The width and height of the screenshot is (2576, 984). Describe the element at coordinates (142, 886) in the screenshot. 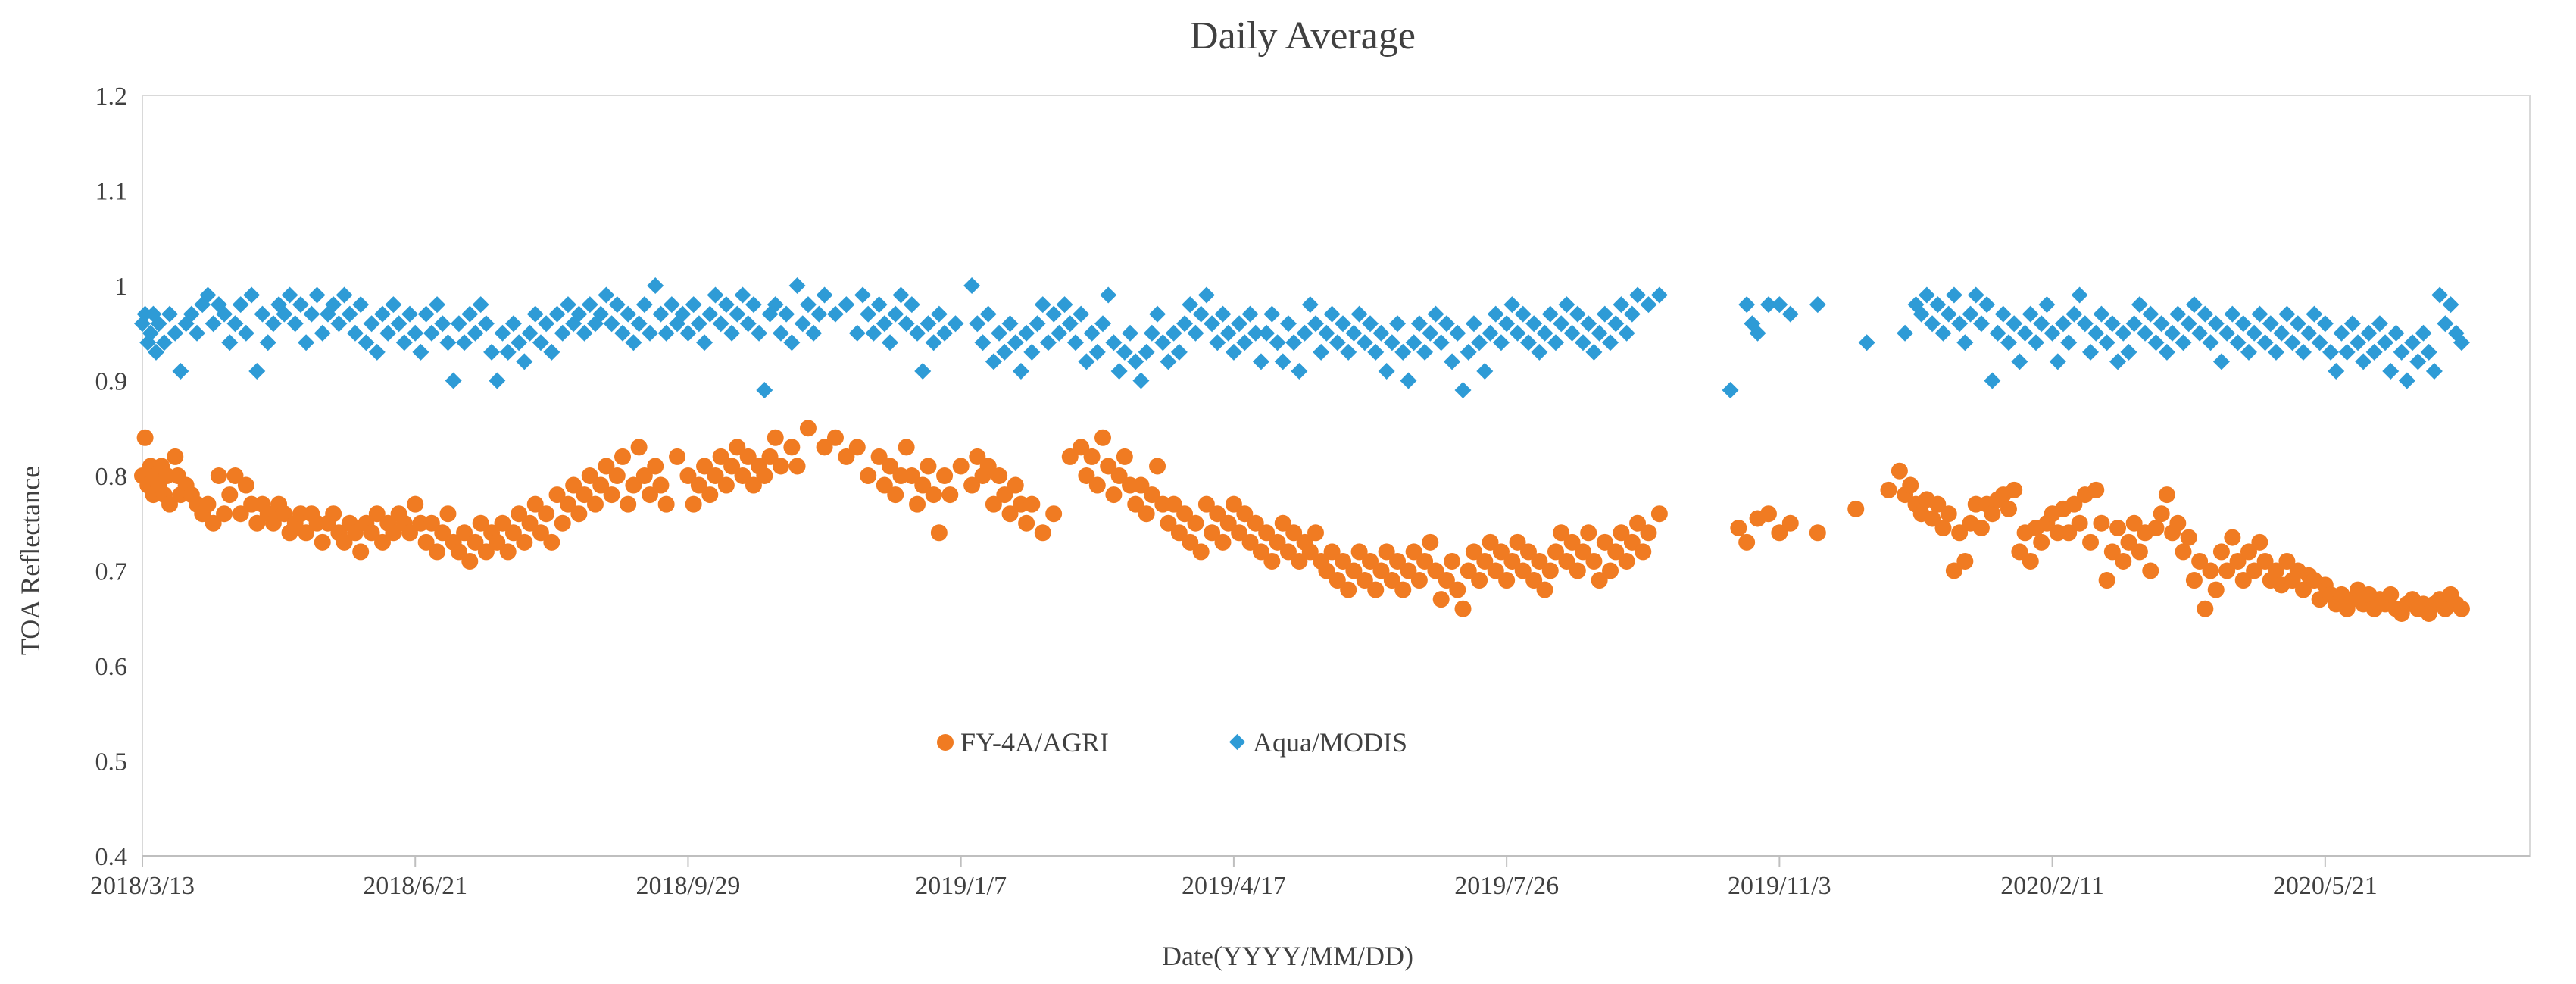

I see `x-tick-label: 2018/3/13` at that location.